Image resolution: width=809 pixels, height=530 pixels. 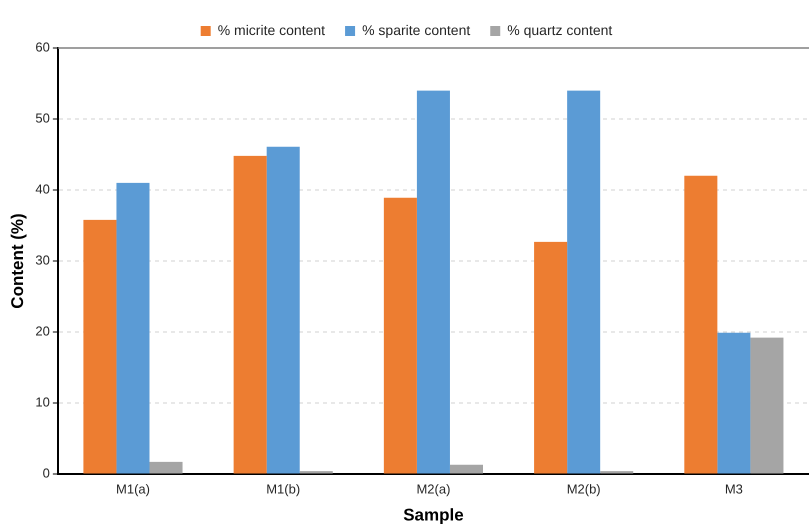 What do you see at coordinates (42, 189) in the screenshot?
I see `y-tick-label: 40` at bounding box center [42, 189].